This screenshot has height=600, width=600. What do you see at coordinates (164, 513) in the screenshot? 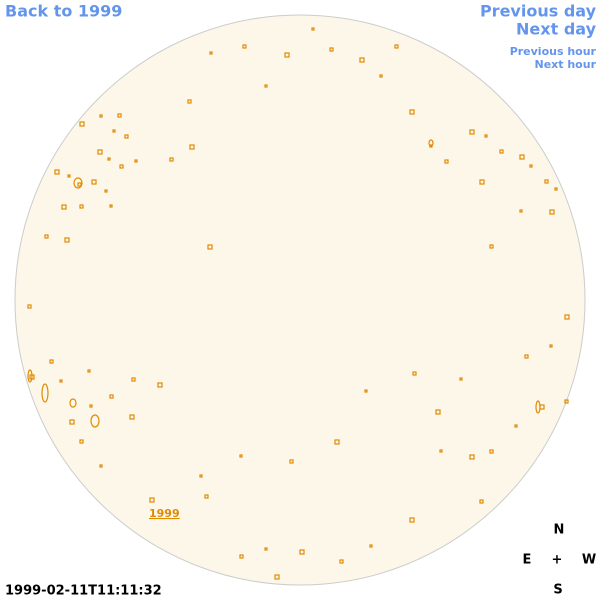
I see `year-link: 1999` at bounding box center [164, 513].